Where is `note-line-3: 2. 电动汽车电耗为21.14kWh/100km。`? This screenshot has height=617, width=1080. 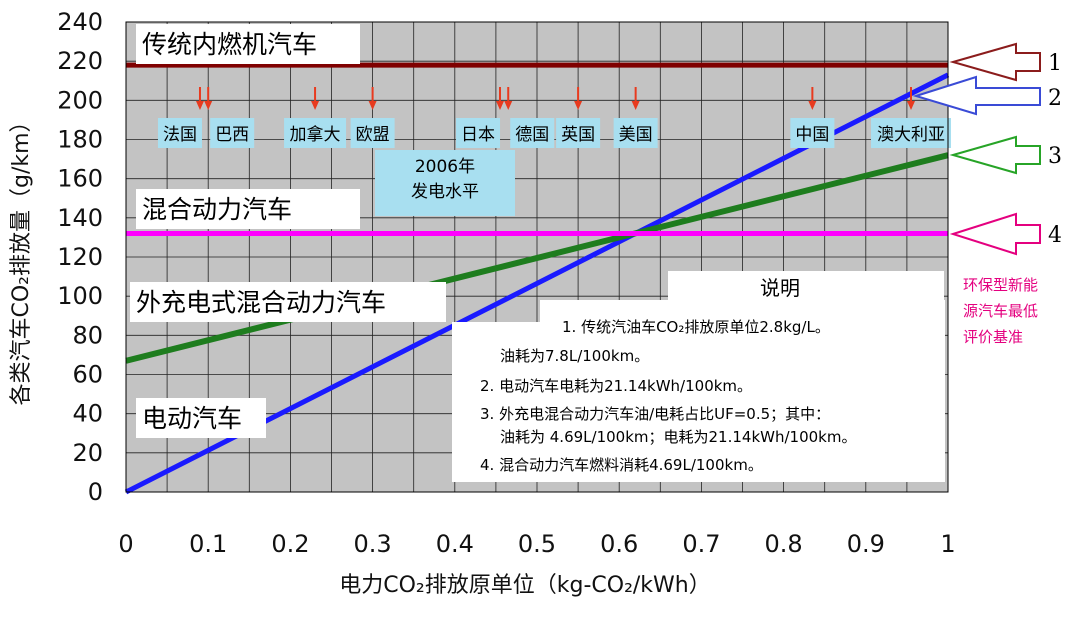
note-line-3: 2. 电动汽车电耗为21.14kWh/100km。 is located at coordinates (616, 386).